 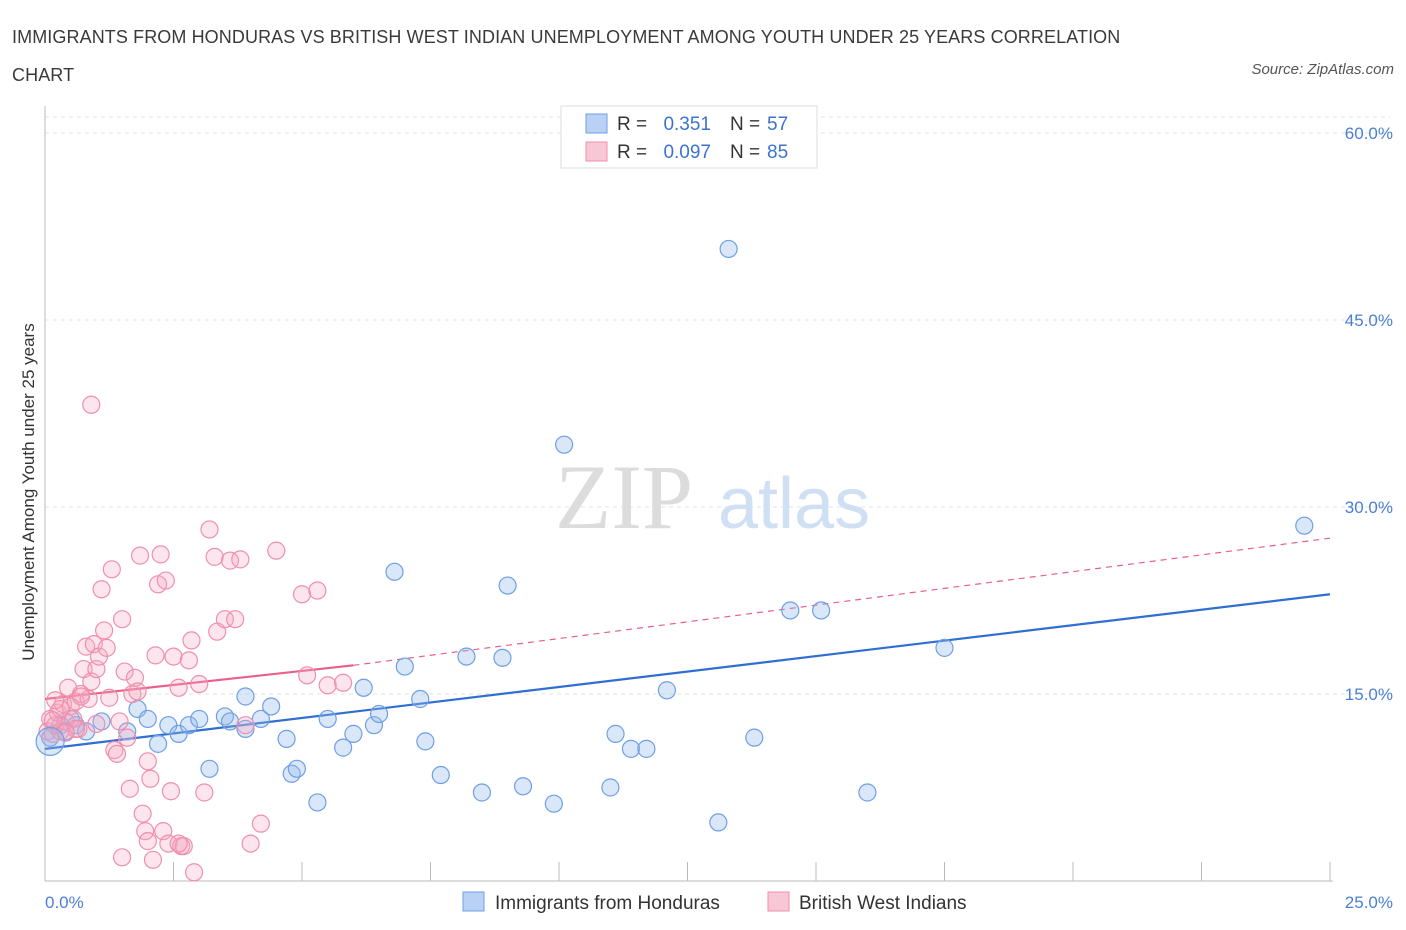 What do you see at coordinates (689, 137) in the screenshot?
I see `correlation-legend: R = 0.351 N = 57 R = 0.097 N = 85` at bounding box center [689, 137].